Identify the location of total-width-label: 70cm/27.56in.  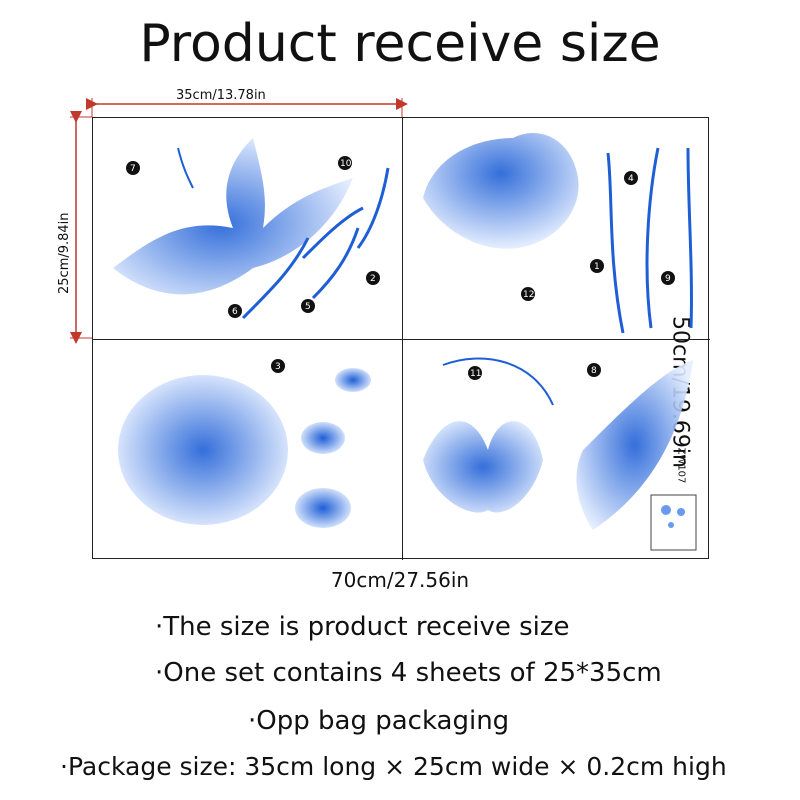
(400, 580).